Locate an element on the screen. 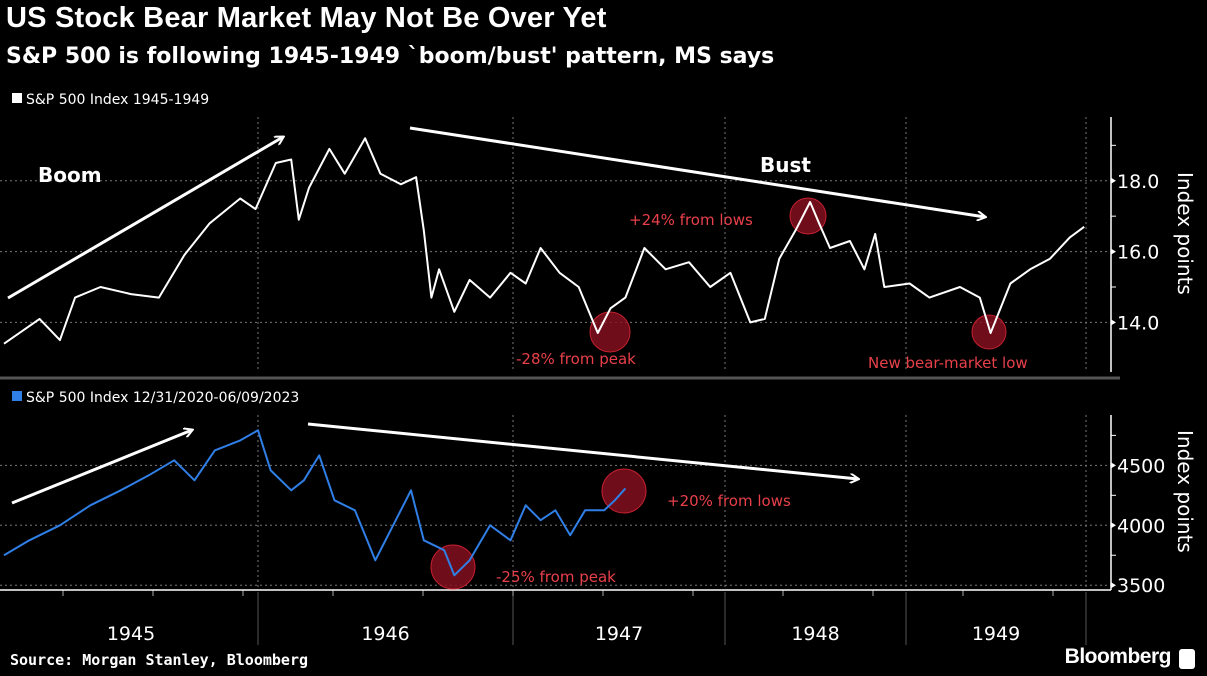 The width and height of the screenshot is (1207, 676). bloomberg-logo: Bloomberg is located at coordinates (1118, 656).